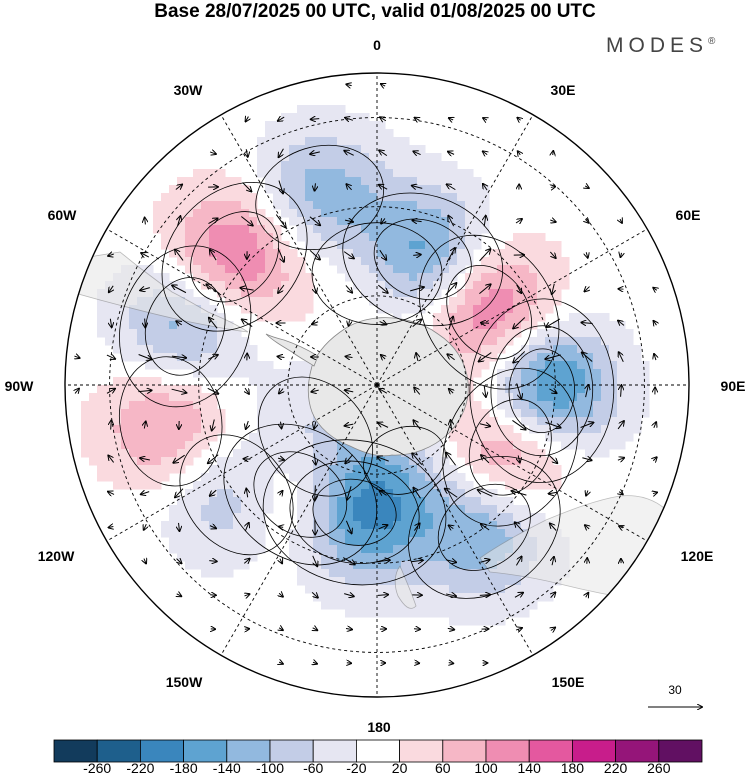 This screenshot has width=750, height=783. Describe the element at coordinates (377, 385) in the screenshot. I see `latitude-circle` at that location.